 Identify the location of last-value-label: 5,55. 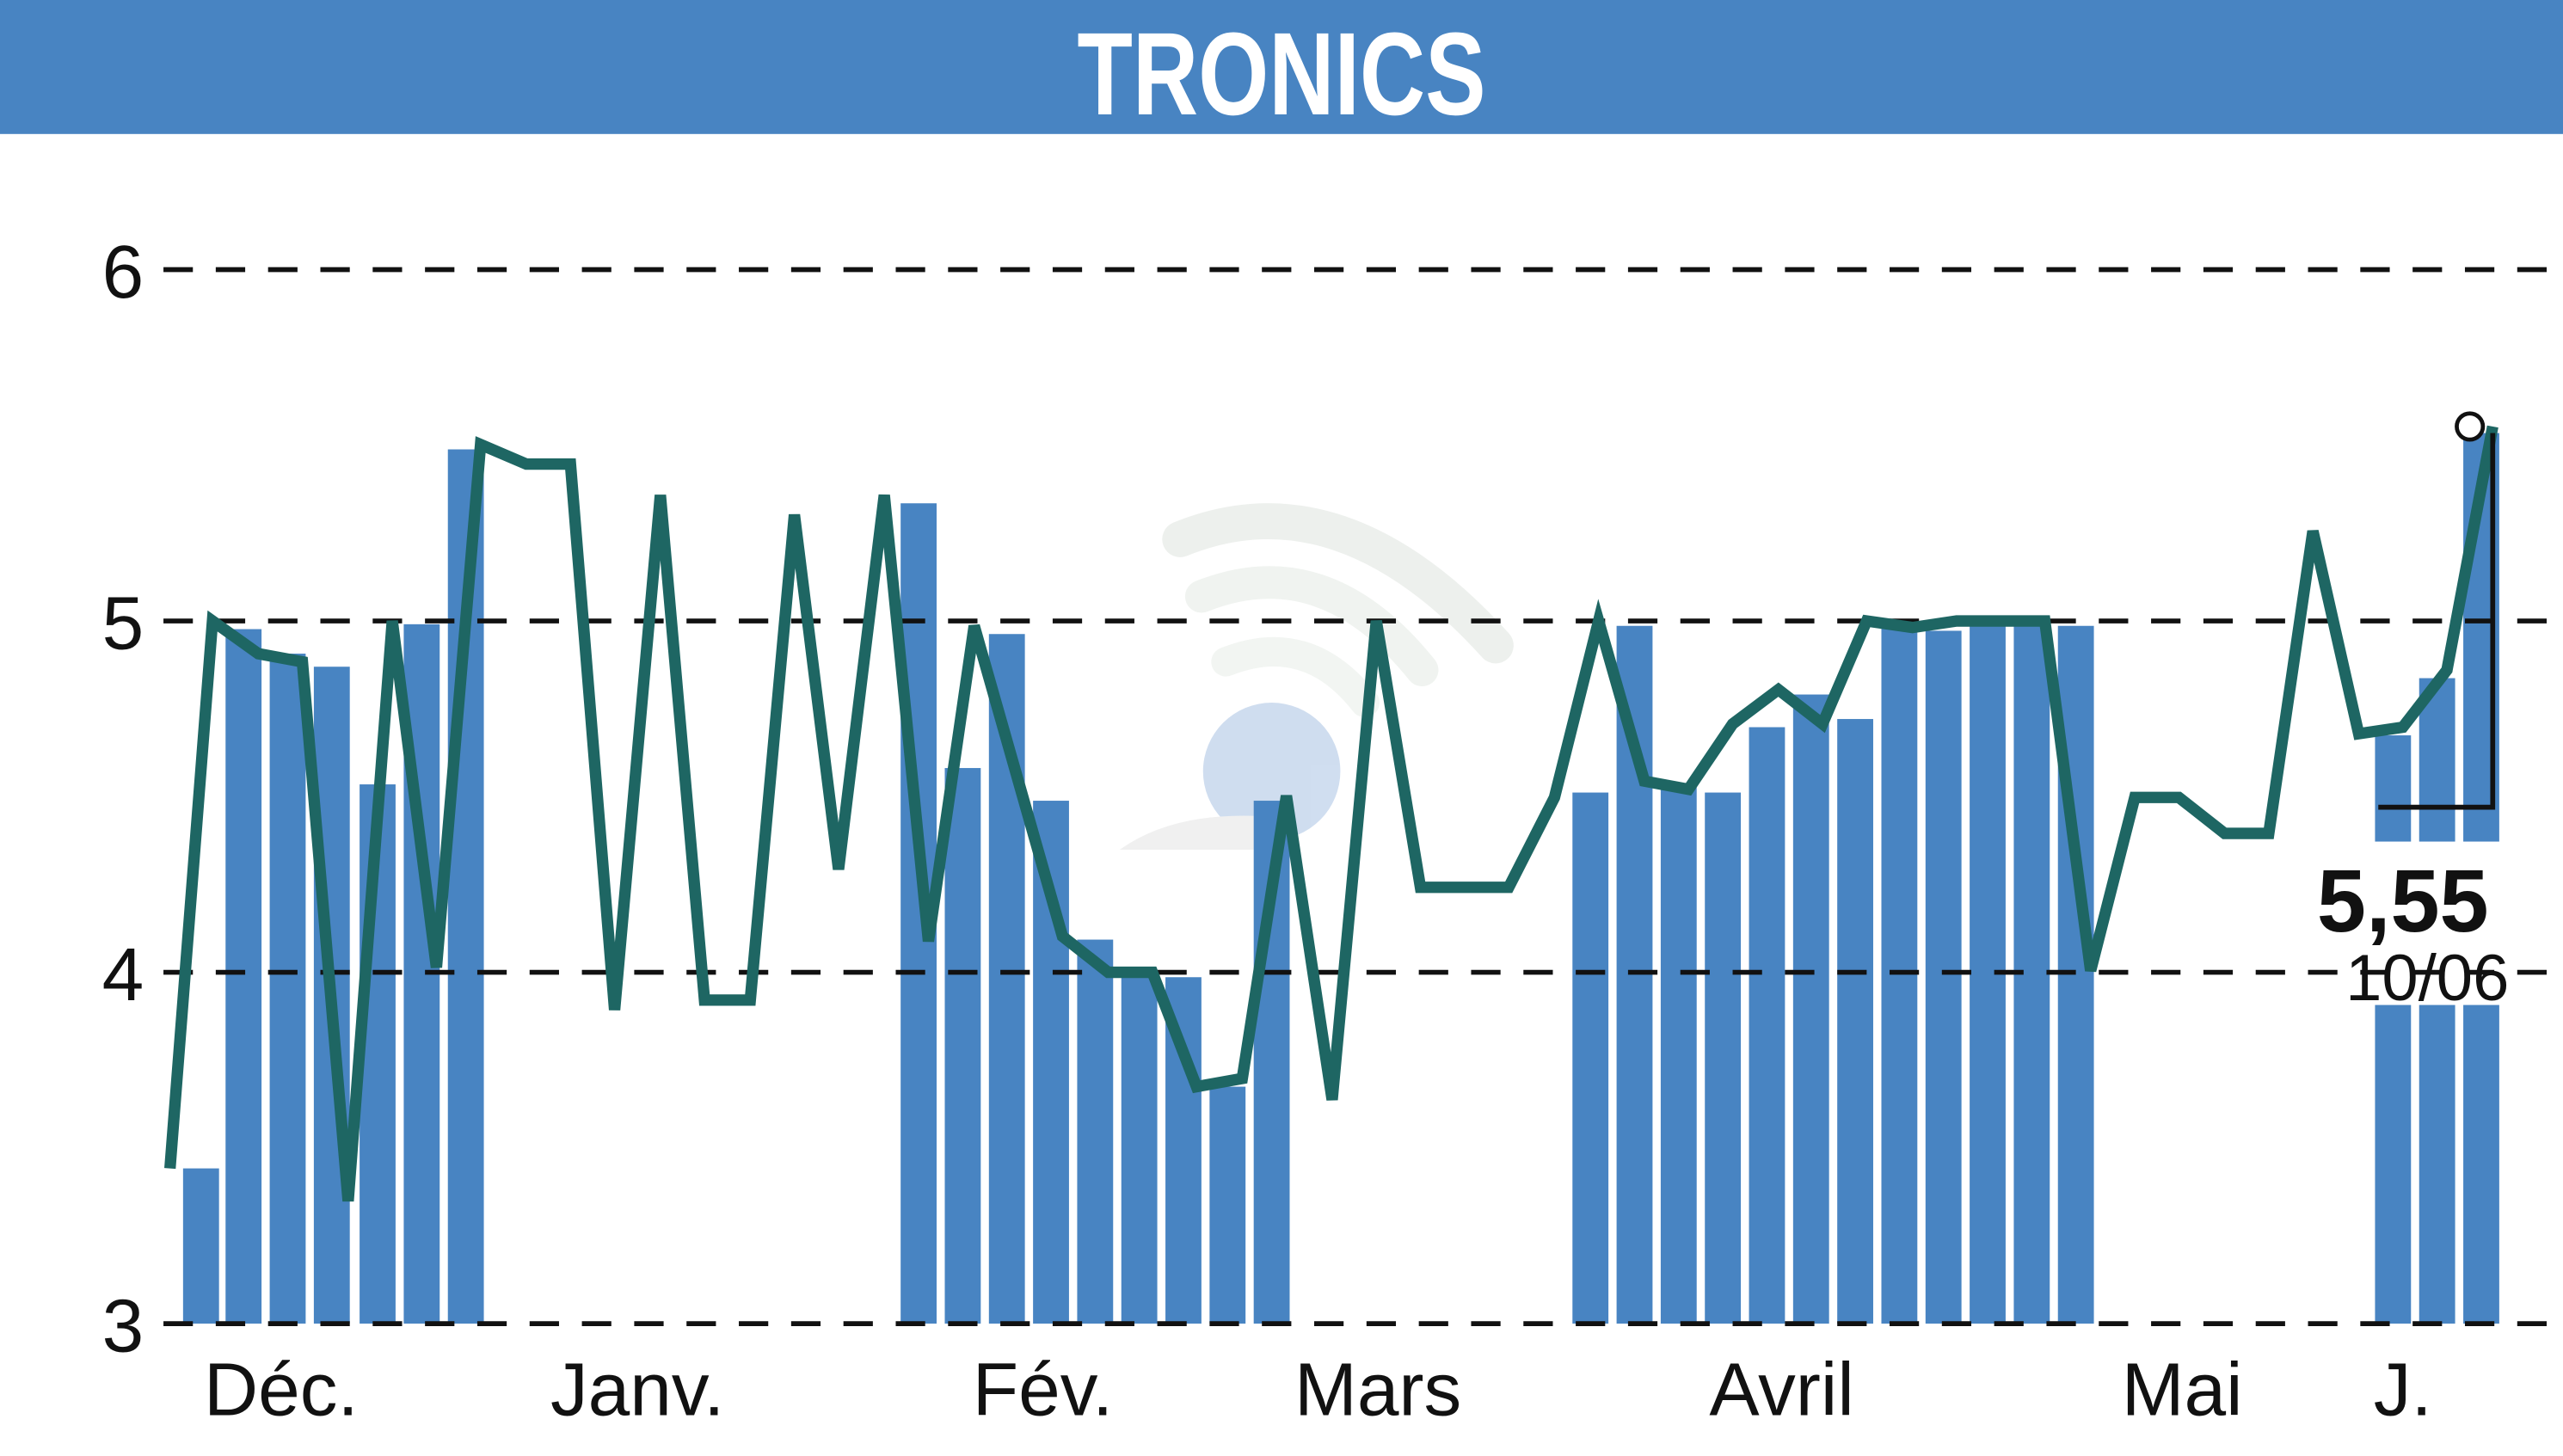
(2403, 900).